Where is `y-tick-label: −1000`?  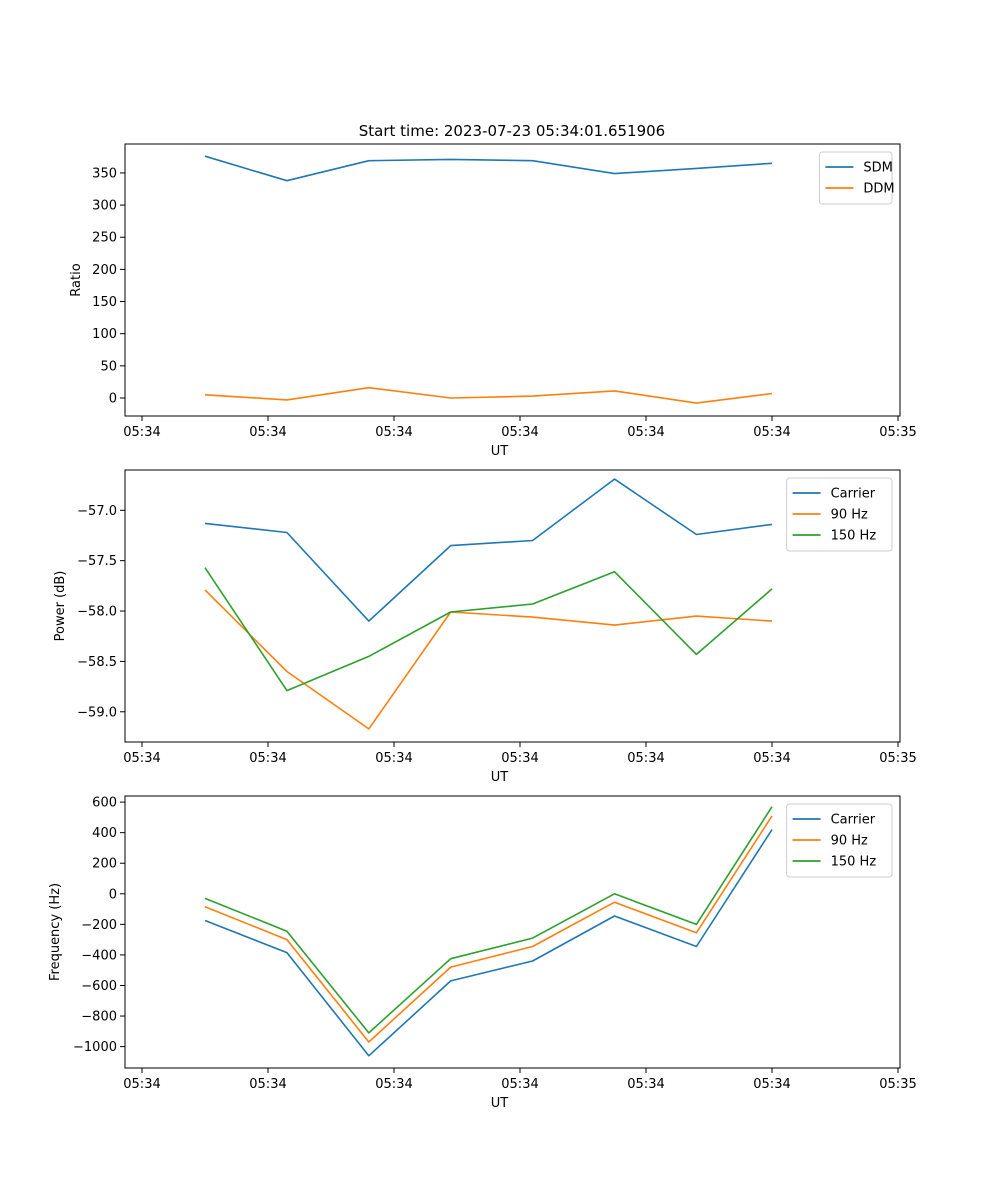
y-tick-label: −1000 is located at coordinates (95, 1047).